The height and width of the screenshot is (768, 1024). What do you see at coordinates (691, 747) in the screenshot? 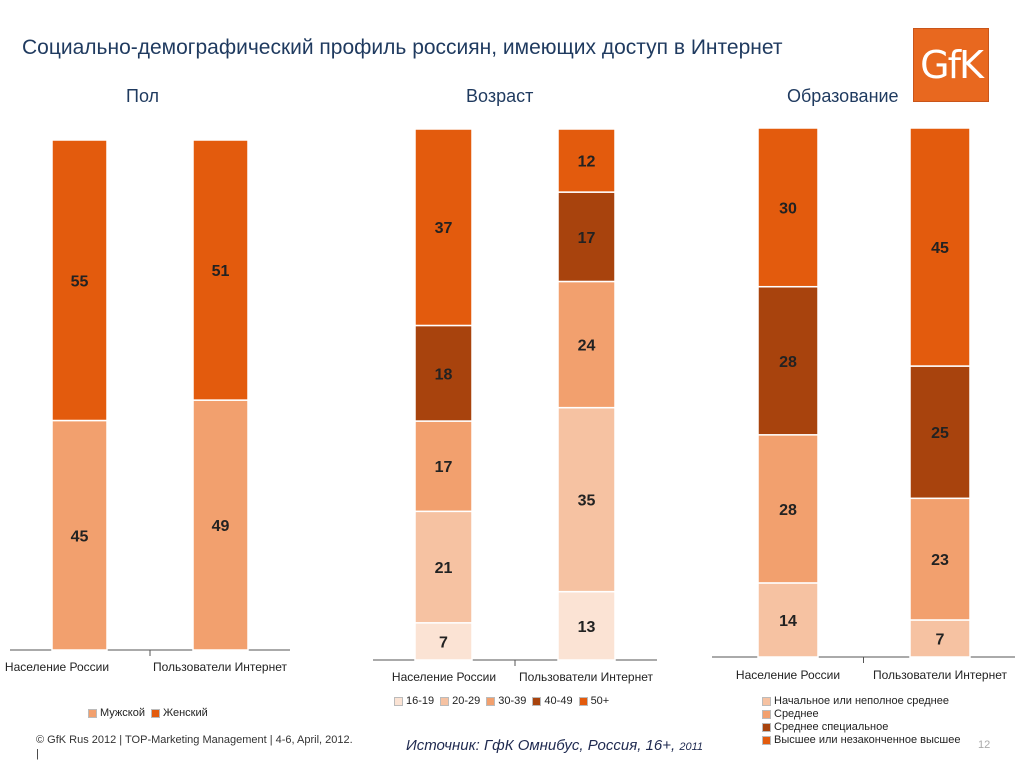
I see `source-year: 2011` at bounding box center [691, 747].